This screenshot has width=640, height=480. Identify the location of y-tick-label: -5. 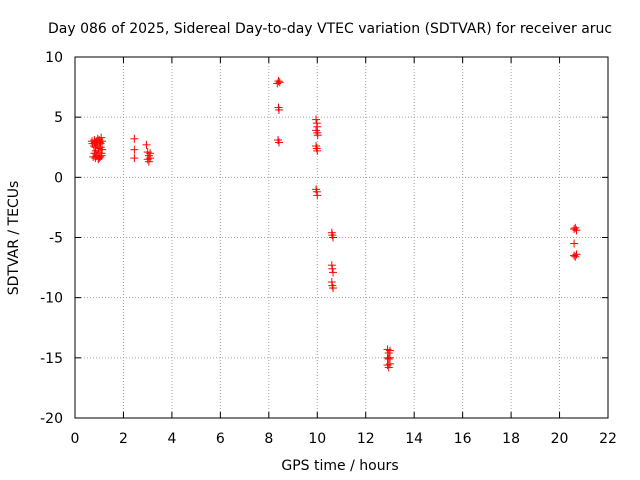
(56, 239).